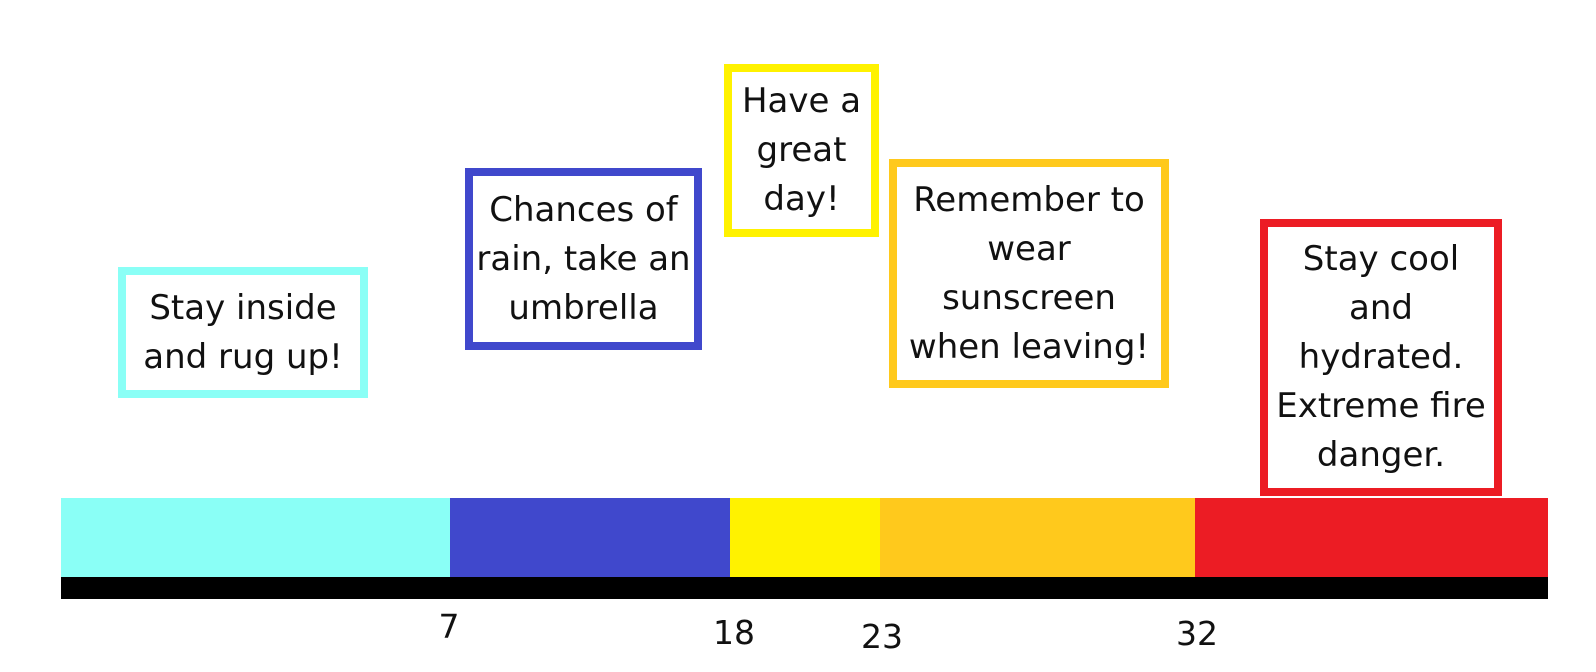 This screenshot has height=672, width=1596. I want to click on threshold-label: 7, so click(449, 626).